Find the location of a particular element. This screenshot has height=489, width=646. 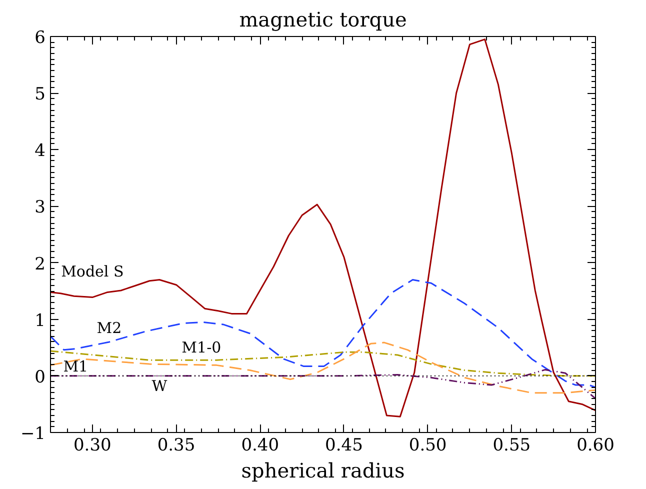

x-tick-label: 0.55 is located at coordinates (511, 446).